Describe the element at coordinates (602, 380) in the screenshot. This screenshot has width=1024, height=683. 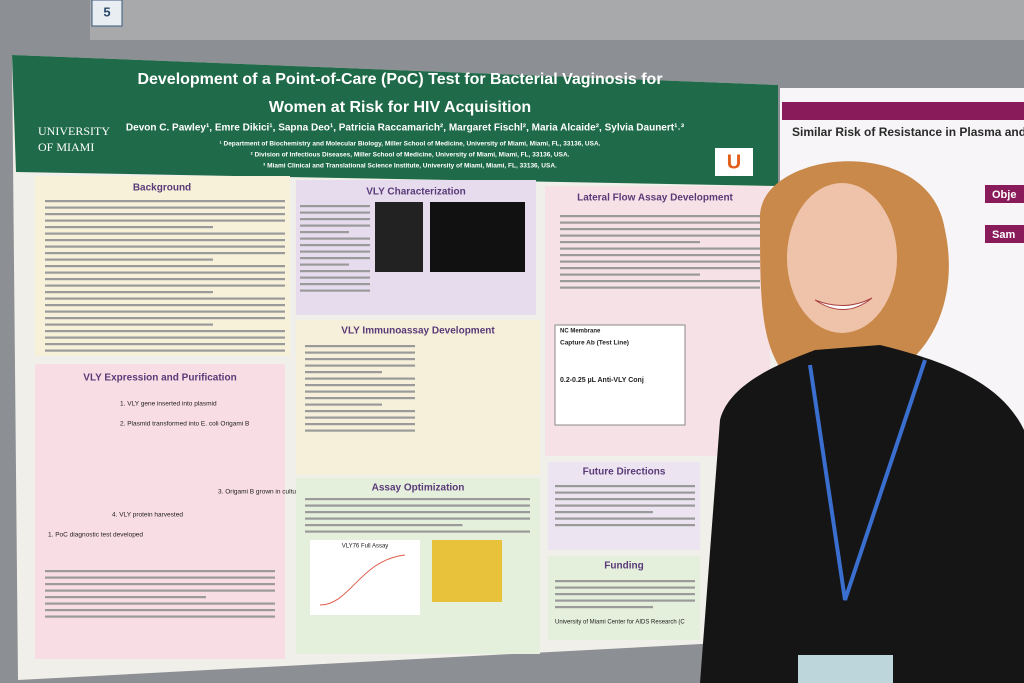
I see `lfa-label: 0.2-0.25 µL Anti-VLY Conj` at that location.